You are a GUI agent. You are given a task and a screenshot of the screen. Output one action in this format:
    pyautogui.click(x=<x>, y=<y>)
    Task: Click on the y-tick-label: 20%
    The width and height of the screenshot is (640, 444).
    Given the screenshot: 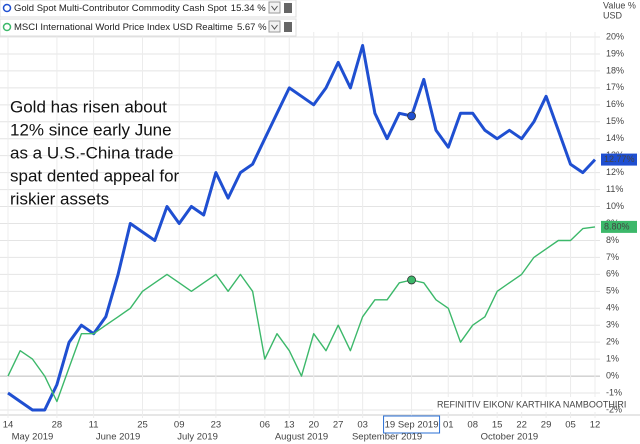 What is the action you would take?
    pyautogui.click(x=615, y=36)
    